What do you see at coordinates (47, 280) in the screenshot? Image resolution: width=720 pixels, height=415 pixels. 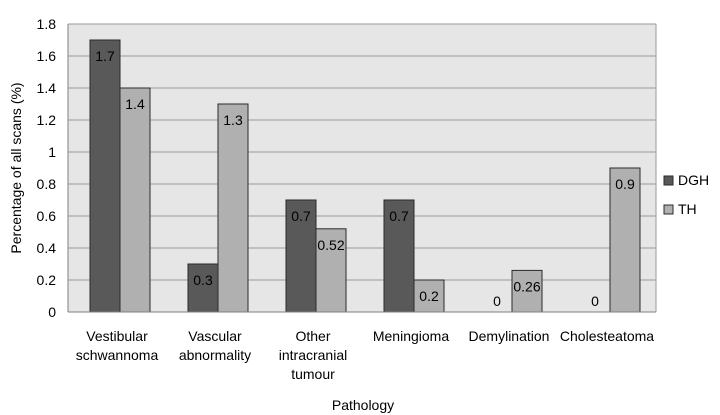 I see `y-tick-label: 0.2` at bounding box center [47, 280].